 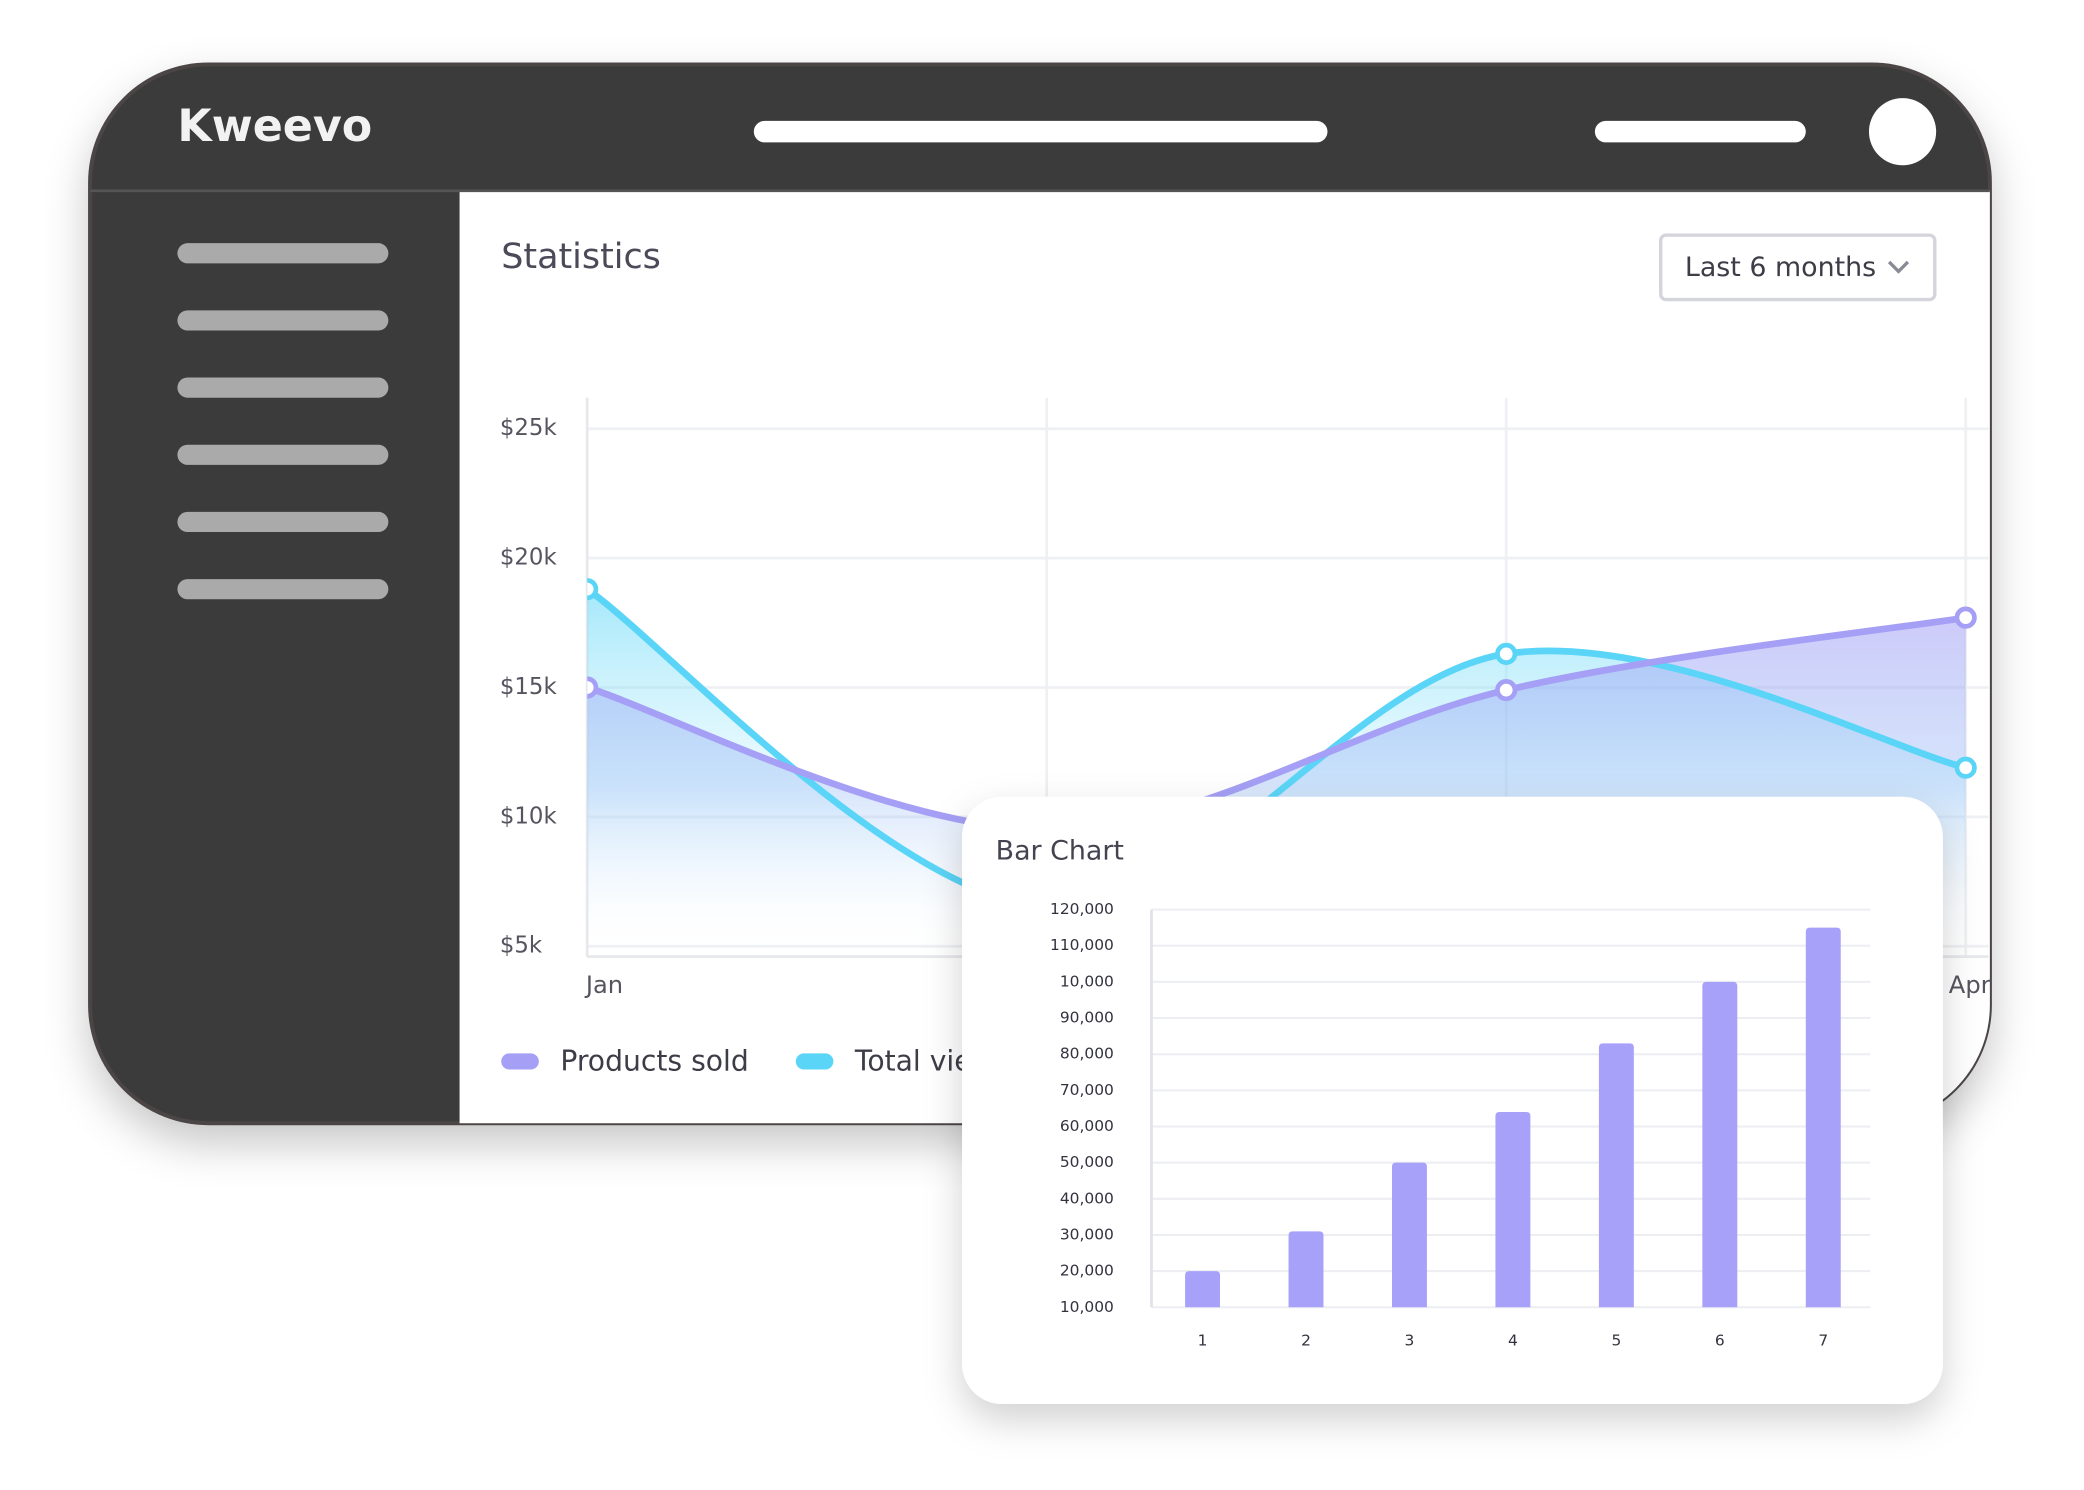 I want to click on y-tick-label: 50,000, so click(x=1087, y=1162).